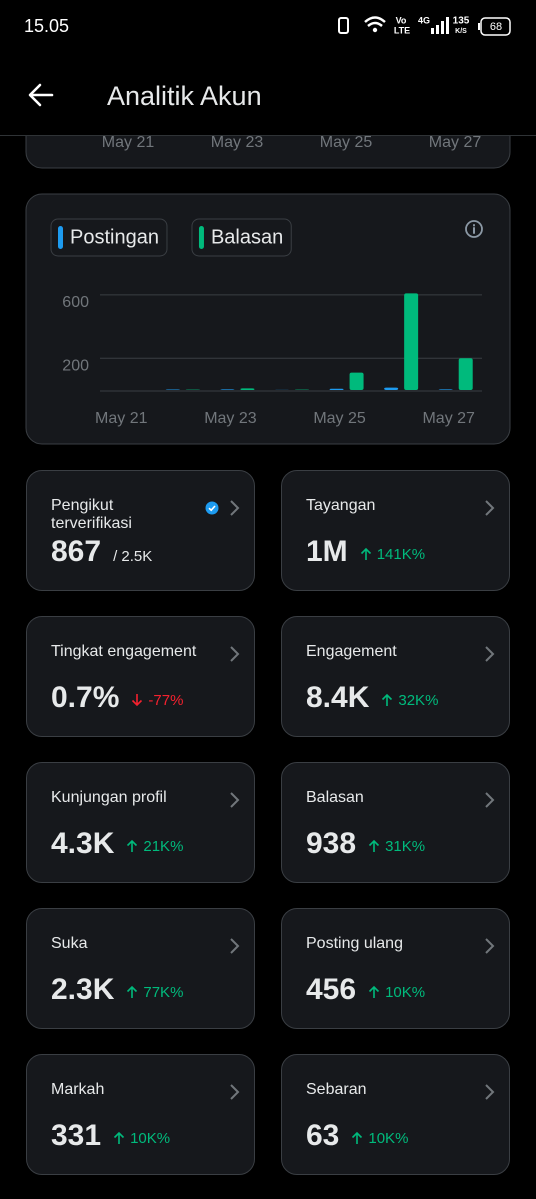 The image size is (536, 1199). I want to click on card-change: 141K%, so click(392, 554).